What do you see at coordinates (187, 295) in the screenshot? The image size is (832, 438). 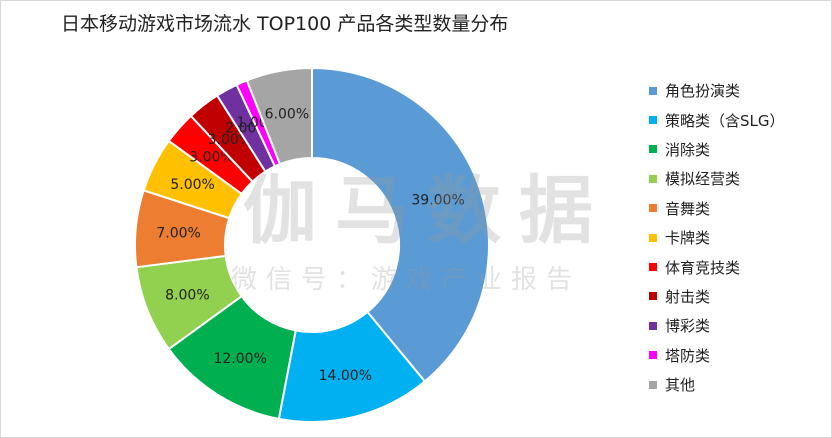 I see `data-label-4: 8.00%` at bounding box center [187, 295].